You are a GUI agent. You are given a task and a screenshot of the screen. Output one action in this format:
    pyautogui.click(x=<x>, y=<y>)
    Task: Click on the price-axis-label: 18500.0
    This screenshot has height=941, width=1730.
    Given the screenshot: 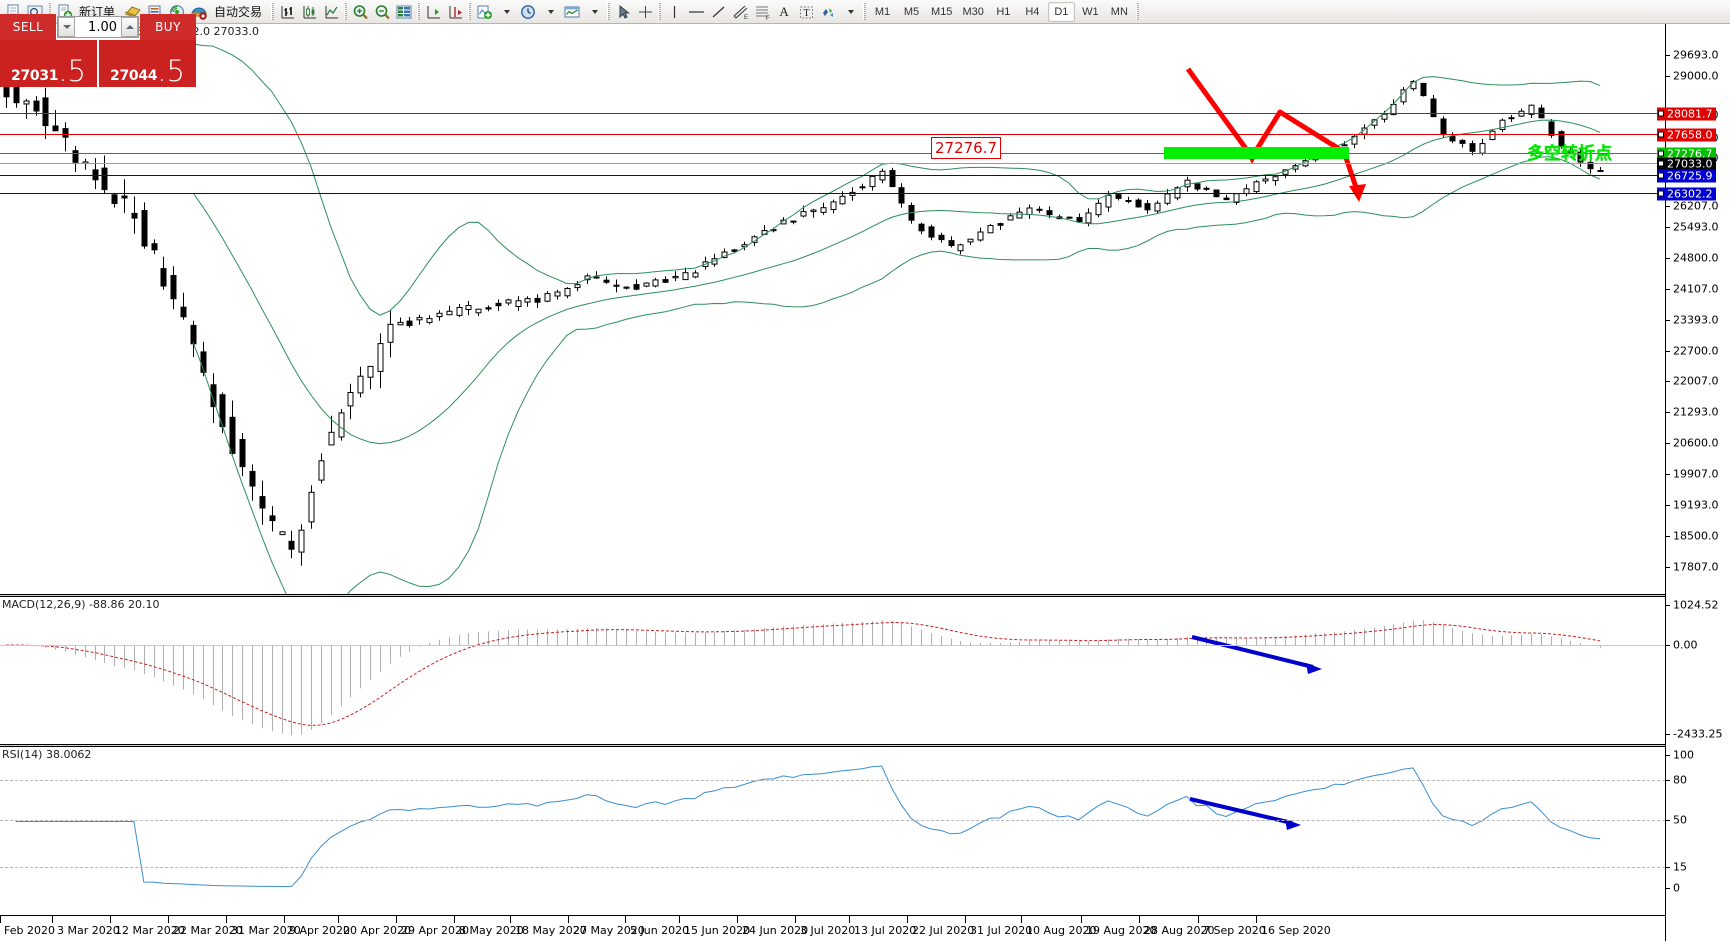 What is the action you would take?
    pyautogui.click(x=1696, y=536)
    